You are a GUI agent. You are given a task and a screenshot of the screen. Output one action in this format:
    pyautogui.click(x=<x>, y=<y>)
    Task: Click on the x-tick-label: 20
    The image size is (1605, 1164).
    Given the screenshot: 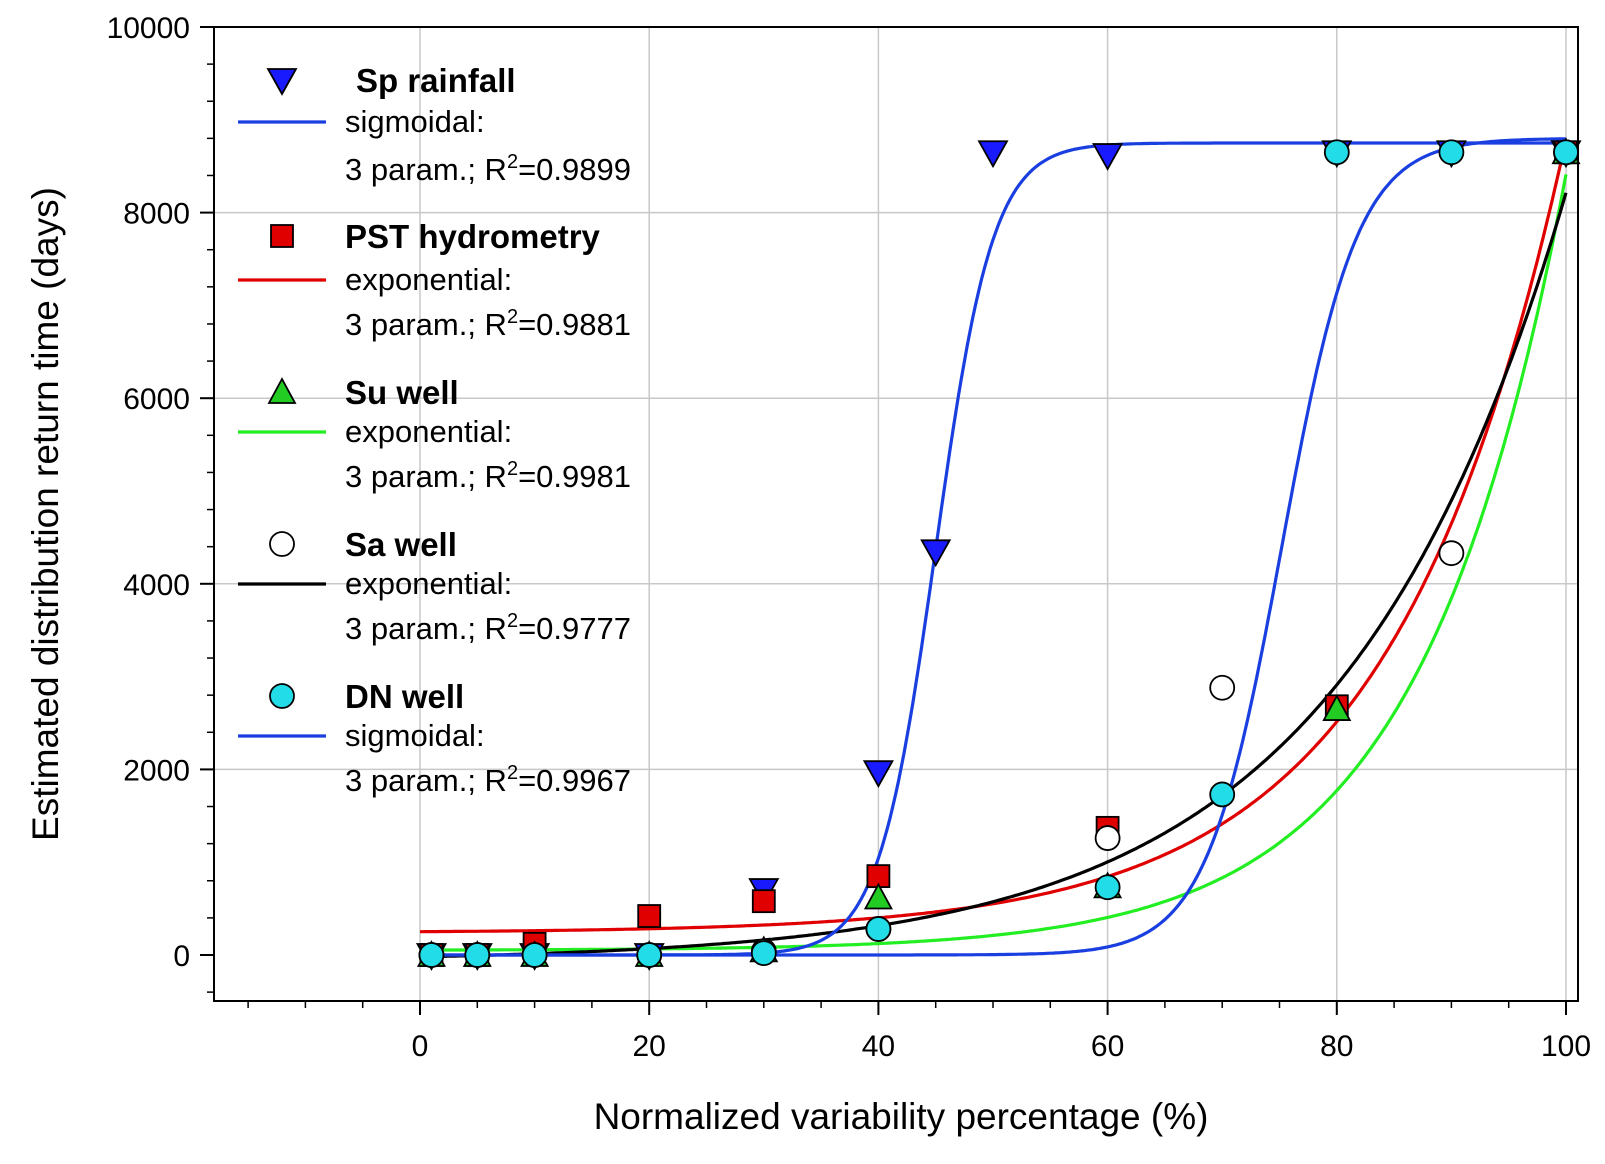 What is the action you would take?
    pyautogui.click(x=649, y=1046)
    